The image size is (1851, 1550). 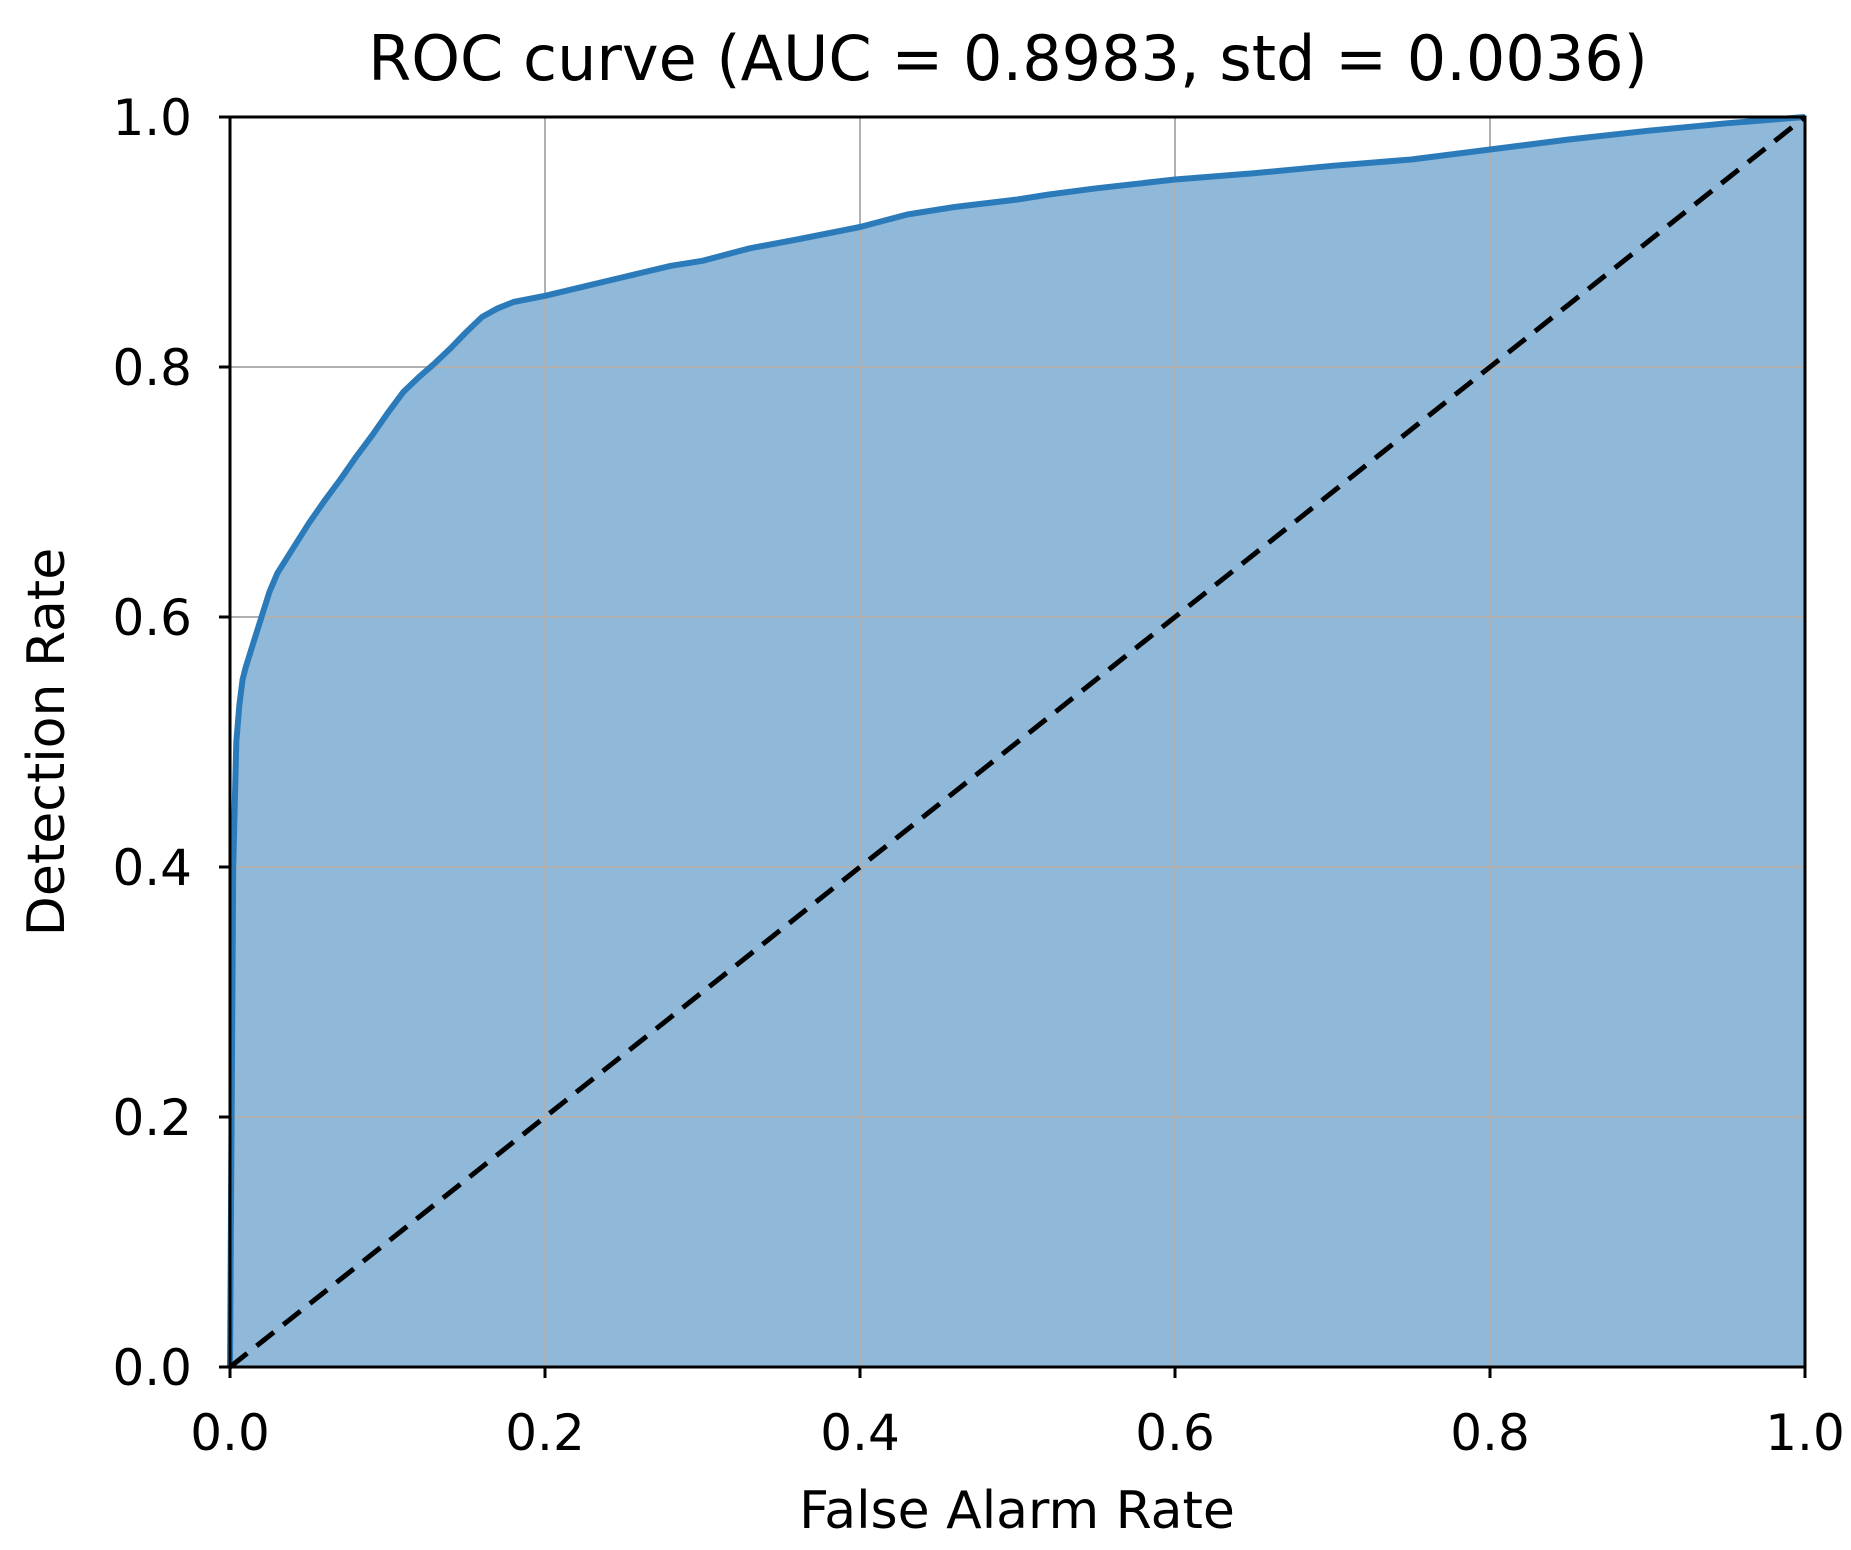 What do you see at coordinates (152, 618) in the screenshot?
I see `y-tick-label: 0.6` at bounding box center [152, 618].